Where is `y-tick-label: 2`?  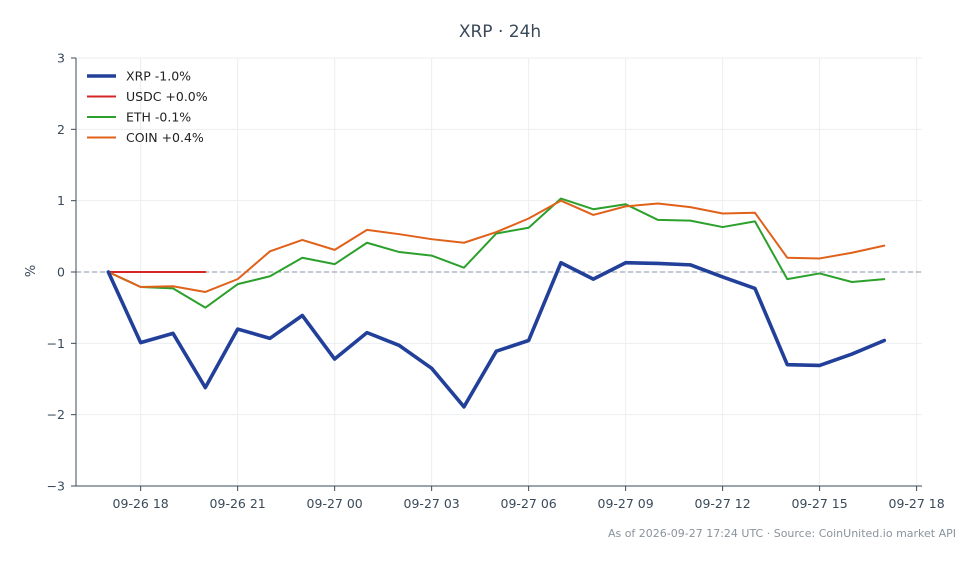
y-tick-label: 2 is located at coordinates (61, 129).